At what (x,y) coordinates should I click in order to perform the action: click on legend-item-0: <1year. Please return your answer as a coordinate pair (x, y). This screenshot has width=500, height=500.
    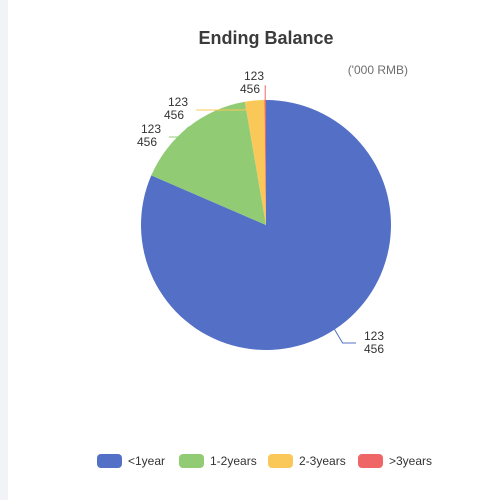
    Looking at the image, I should click on (131, 461).